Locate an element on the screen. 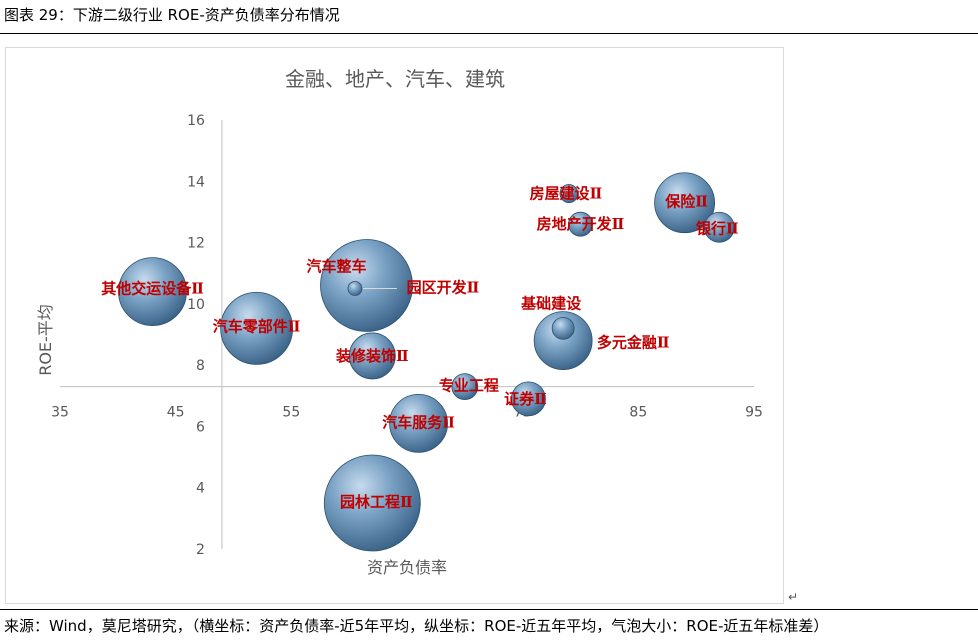 This screenshot has width=978, height=641. bubble-label: 园区开发Ⅱ is located at coordinates (443, 288).